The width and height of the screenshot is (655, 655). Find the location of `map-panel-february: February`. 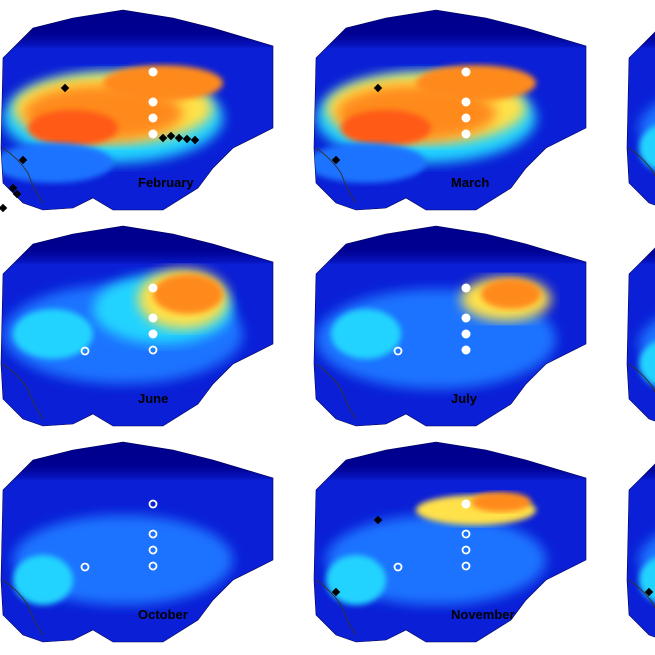

map-panel-february: February is located at coordinates (137, 108).